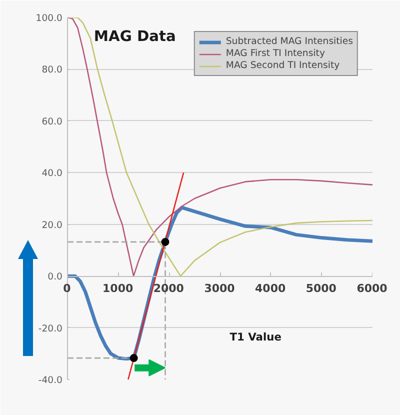 Image resolution: width=400 pixels, height=415 pixels. What do you see at coordinates (52, 70) in the screenshot?
I see `y-tick-label: 80.0` at bounding box center [52, 70].